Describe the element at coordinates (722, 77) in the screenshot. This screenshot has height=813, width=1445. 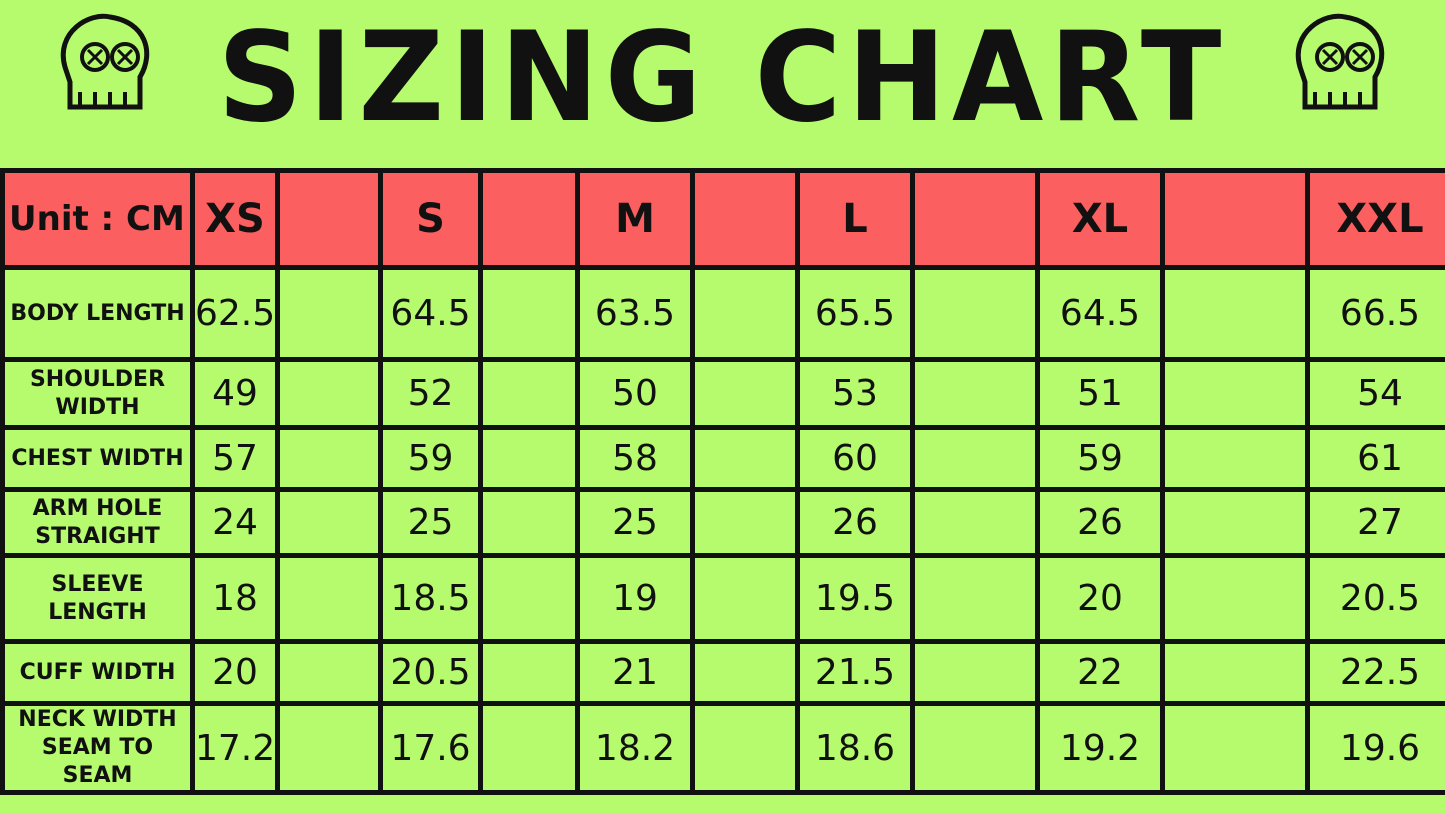
I see `chart-title: SIZING CHART` at that location.